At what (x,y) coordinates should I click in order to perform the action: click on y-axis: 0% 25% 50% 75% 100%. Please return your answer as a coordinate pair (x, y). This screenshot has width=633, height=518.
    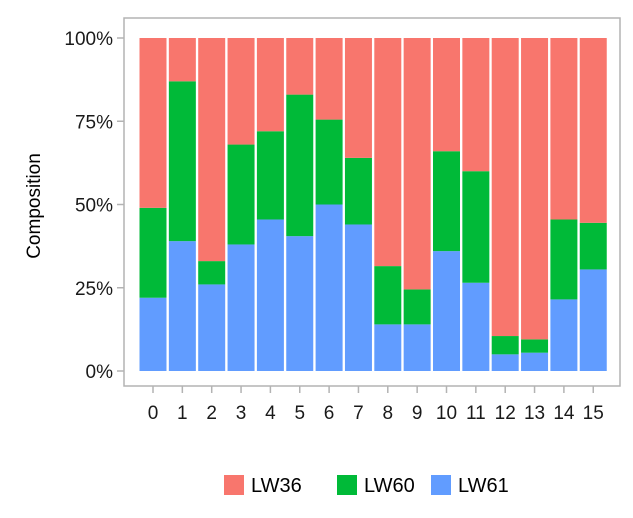
    Looking at the image, I should click on (94, 206).